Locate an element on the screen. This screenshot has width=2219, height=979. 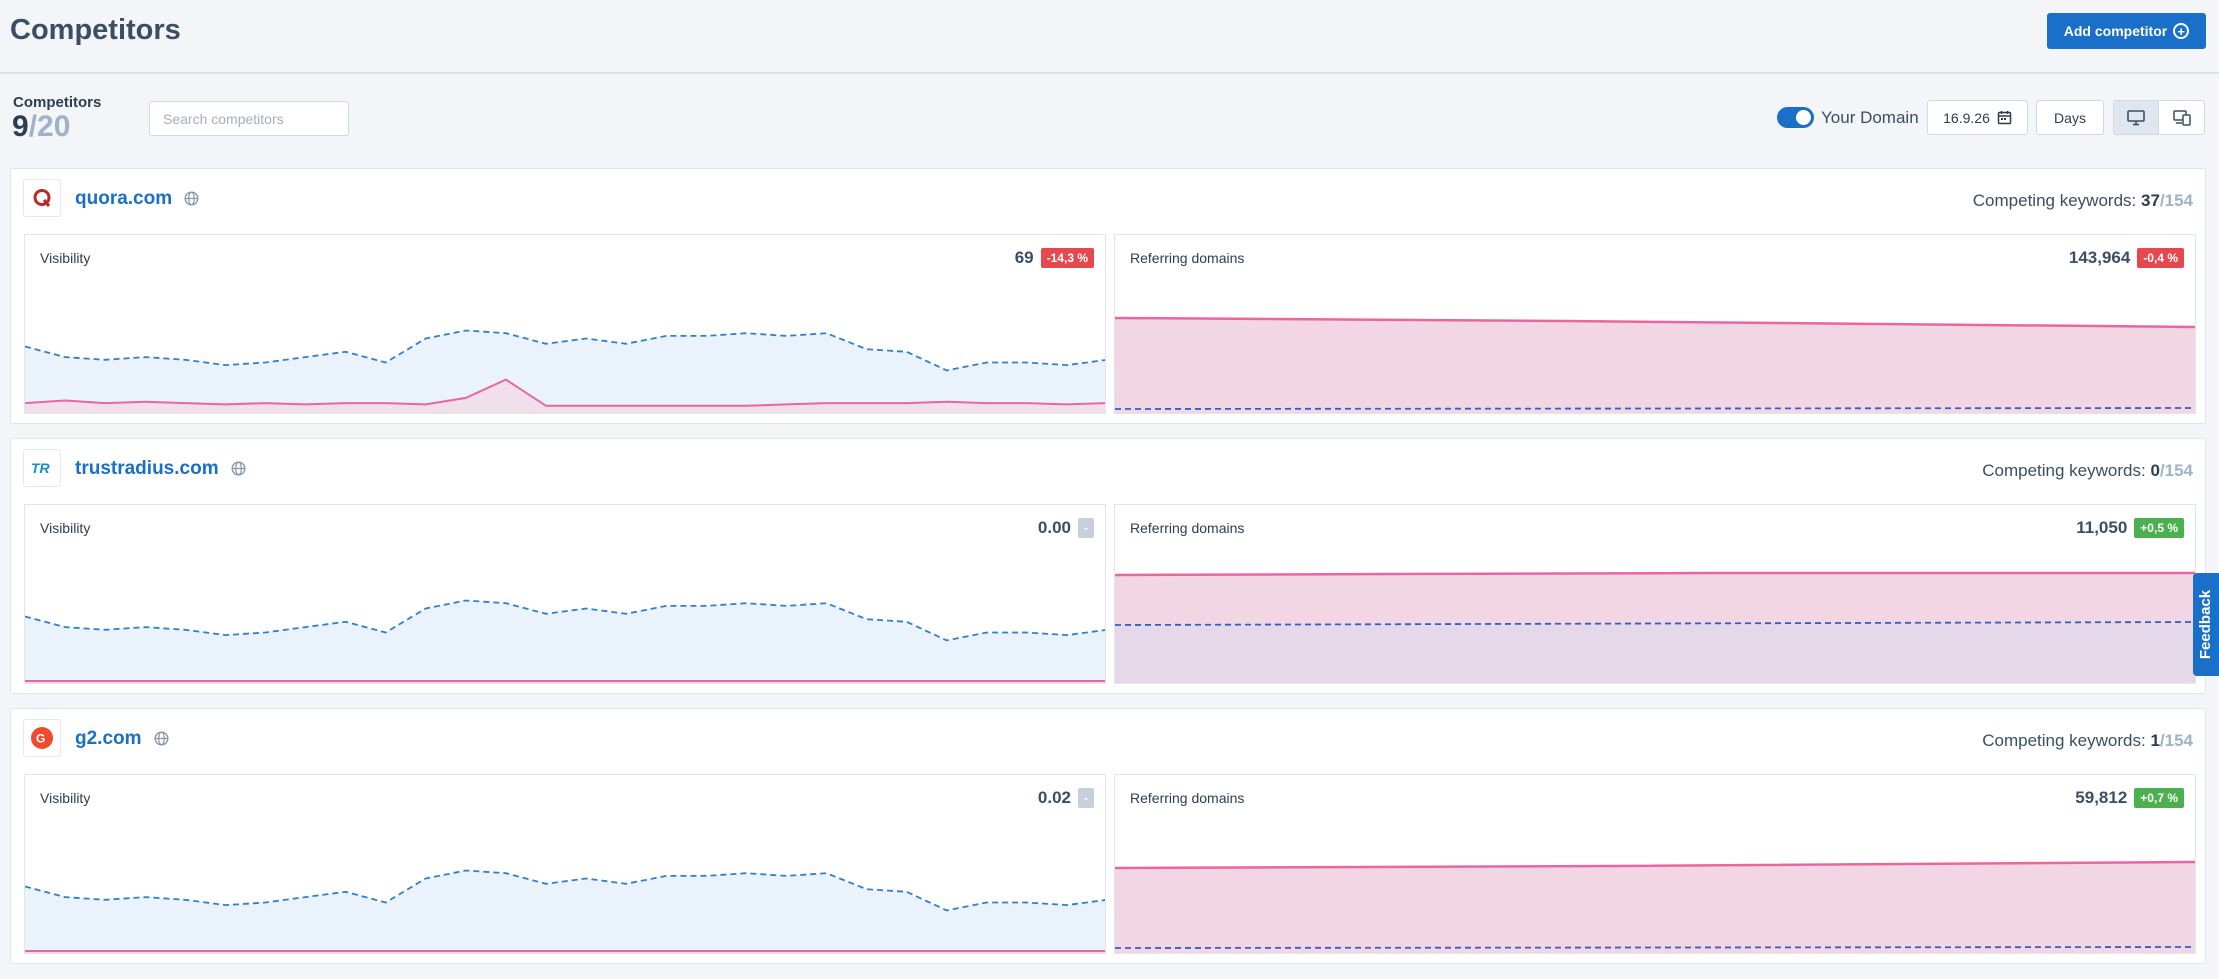
visibility-value: 69 is located at coordinates (1024, 257).